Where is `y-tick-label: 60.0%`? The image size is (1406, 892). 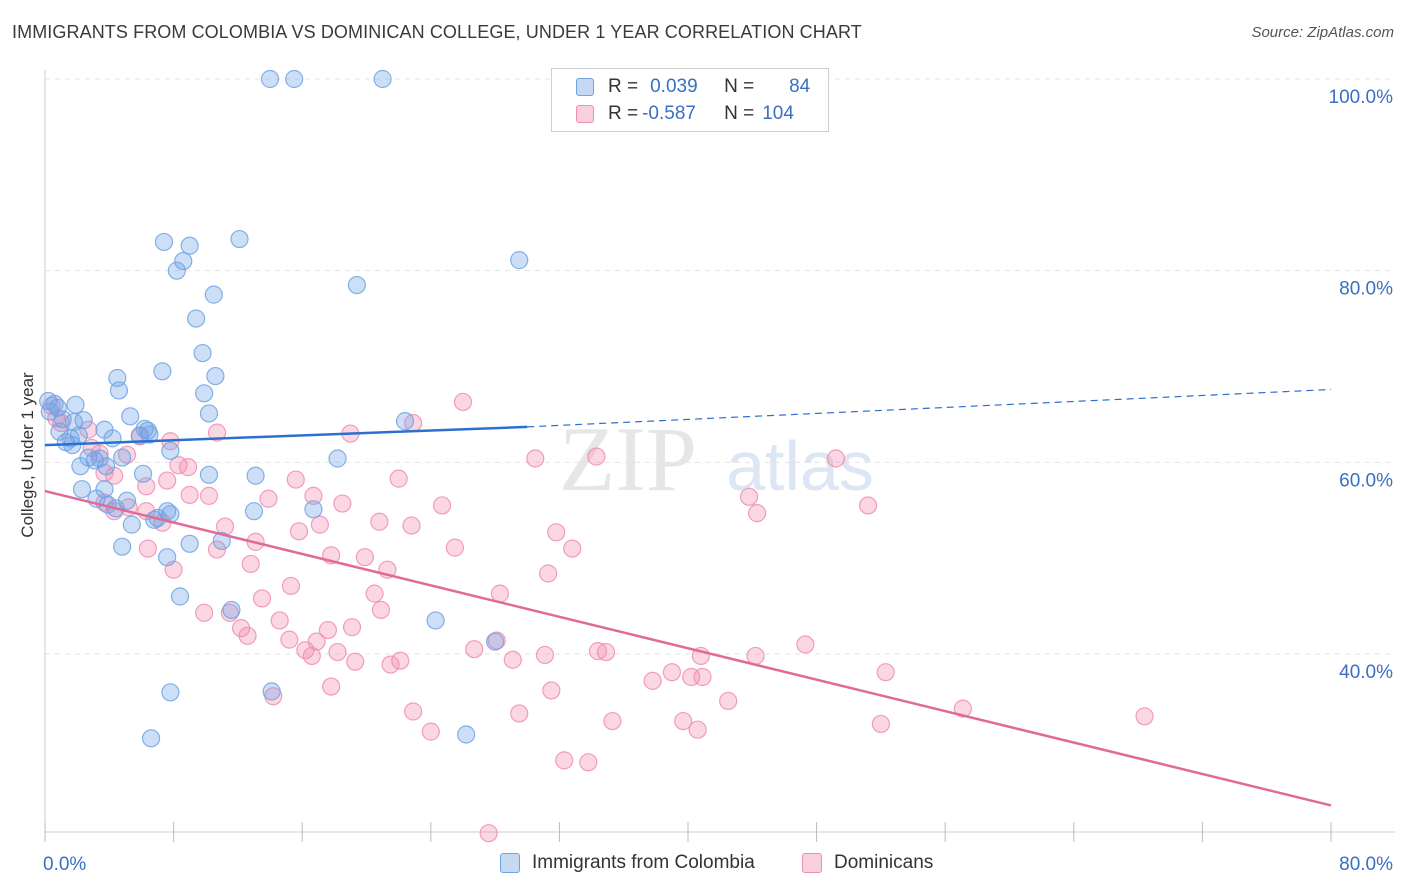 y-tick-label: 60.0% is located at coordinates (1366, 480).